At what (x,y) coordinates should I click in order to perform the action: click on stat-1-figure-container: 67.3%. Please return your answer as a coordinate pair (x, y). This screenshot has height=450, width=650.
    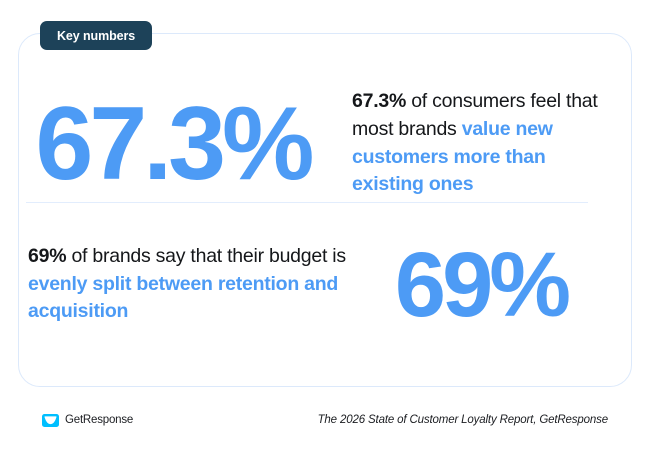
    Looking at the image, I should click on (176, 144).